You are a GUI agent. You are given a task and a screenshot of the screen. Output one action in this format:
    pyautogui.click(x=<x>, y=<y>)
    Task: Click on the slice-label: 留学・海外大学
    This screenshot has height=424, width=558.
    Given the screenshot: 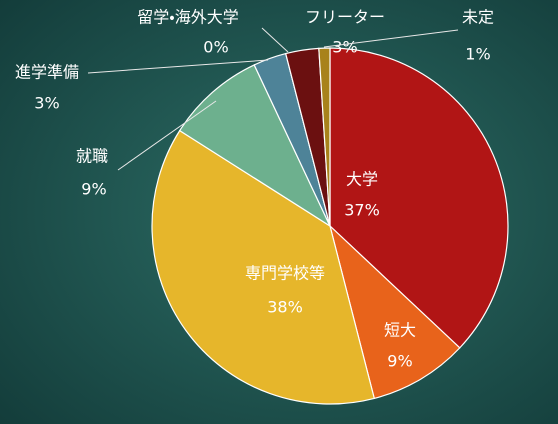 What is the action you would take?
    pyautogui.click(x=187, y=17)
    